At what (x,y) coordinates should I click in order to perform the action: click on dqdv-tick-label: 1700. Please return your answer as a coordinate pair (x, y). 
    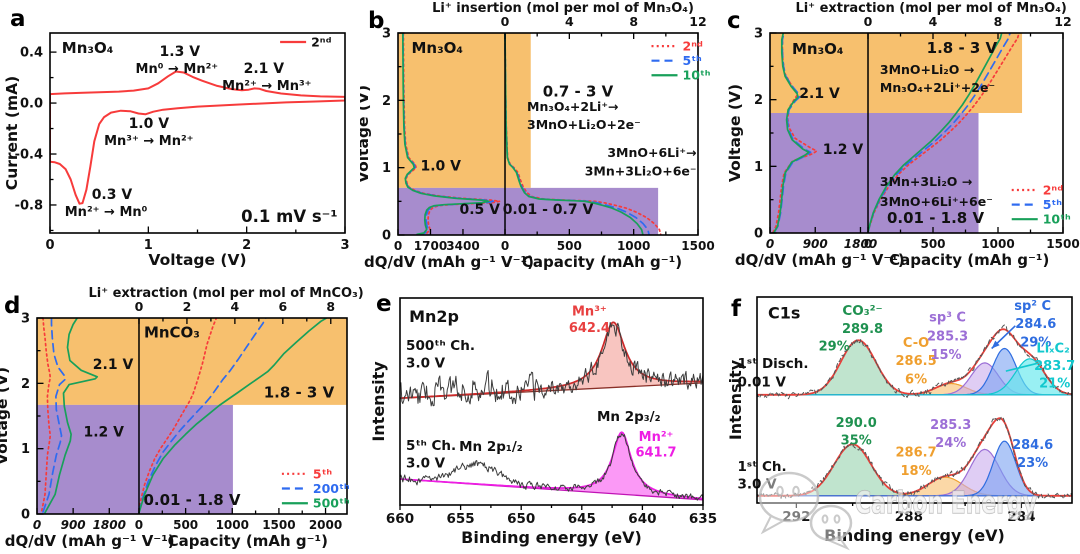
    Looking at the image, I should click on (430, 246).